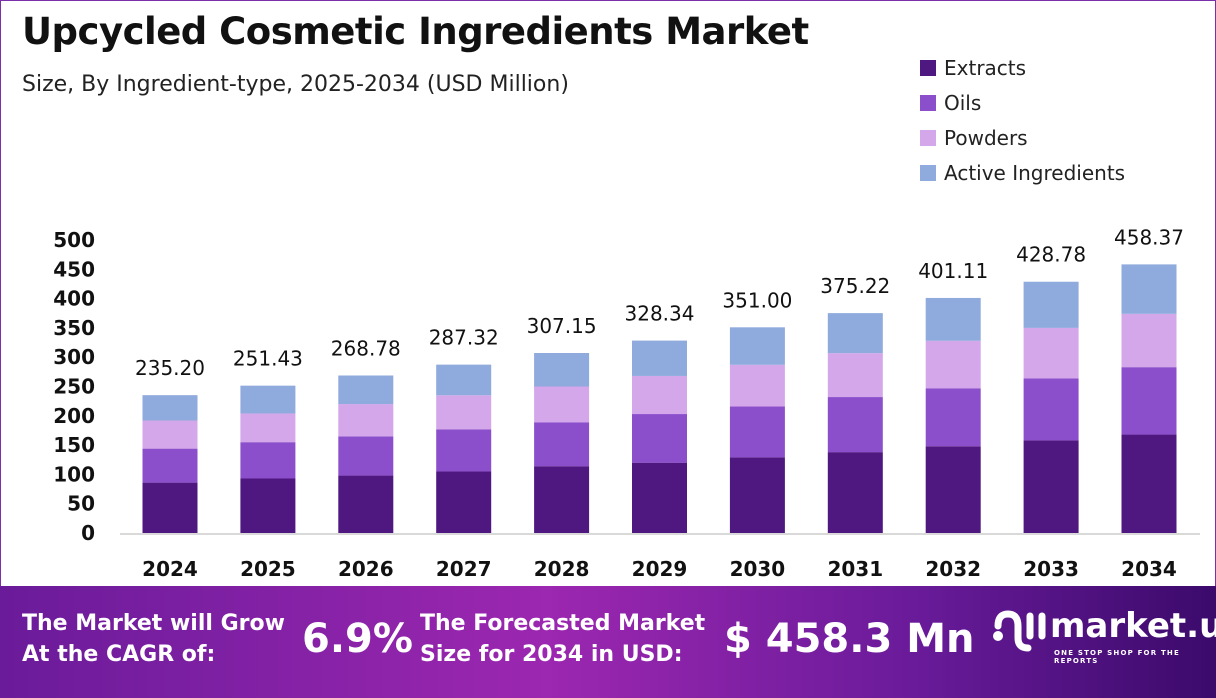 This screenshot has height=698, width=1216. What do you see at coordinates (1035, 172) in the screenshot?
I see `legend-label: Active Ingredients` at bounding box center [1035, 172].